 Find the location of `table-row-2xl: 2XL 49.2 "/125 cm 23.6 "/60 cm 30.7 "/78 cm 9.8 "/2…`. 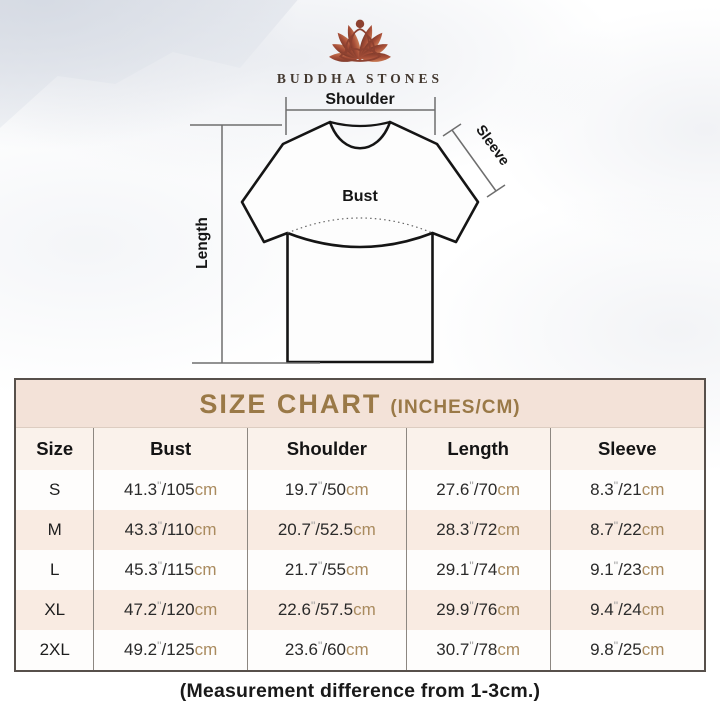

table-row-2xl: 2XL 49.2 "/125 cm 23.6 "/60 cm 30.7 "/78 cm 9.8 "/2… is located at coordinates (360, 650).